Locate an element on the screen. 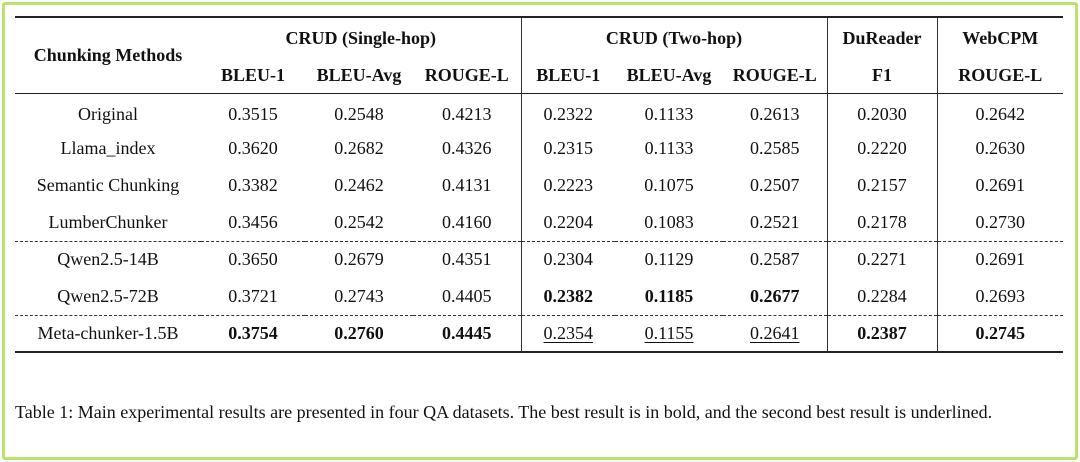  table-cell: 0.2157 is located at coordinates (881, 185).